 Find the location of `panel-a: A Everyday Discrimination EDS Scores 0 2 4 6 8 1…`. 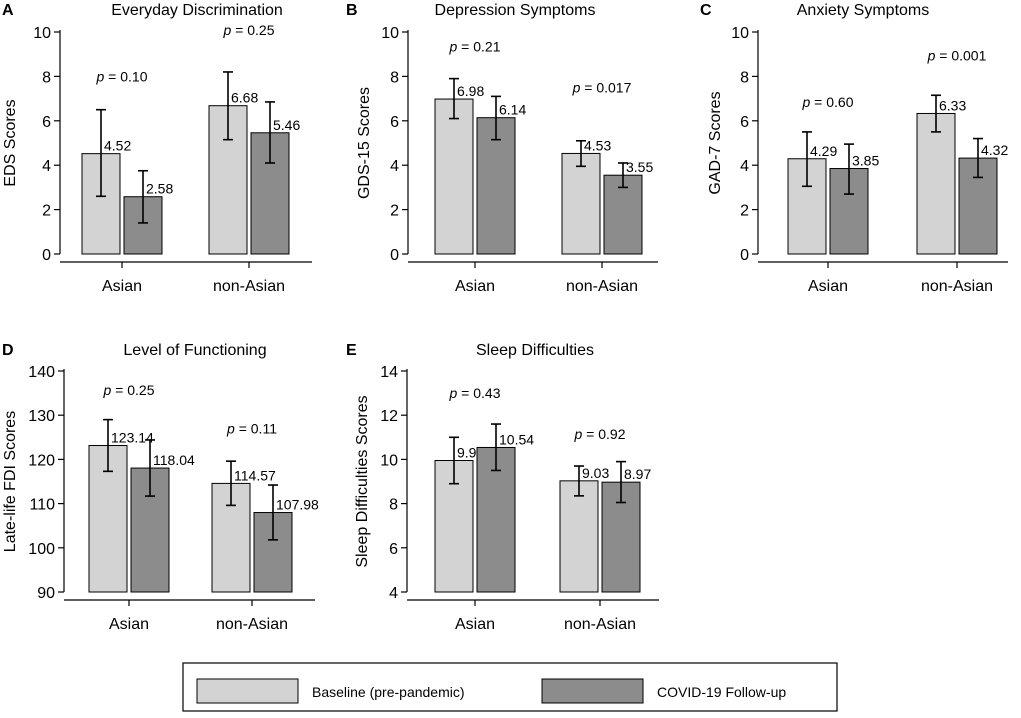

panel-a: A Everyday Discrimination EDS Scores 0 2 4 6 8 1… is located at coordinates (157, 148).